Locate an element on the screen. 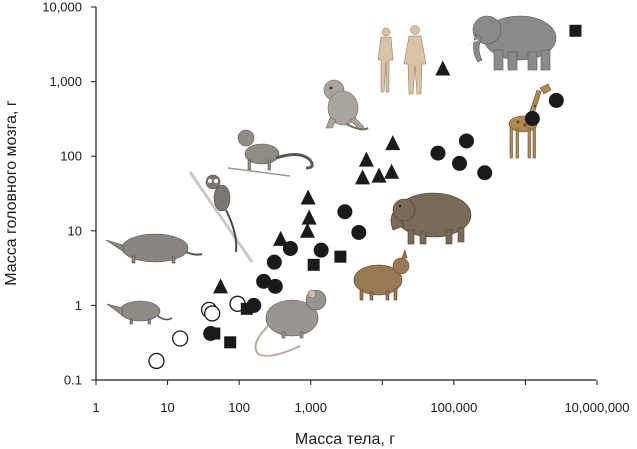  x-tick-label: 1,000 is located at coordinates (310, 407).